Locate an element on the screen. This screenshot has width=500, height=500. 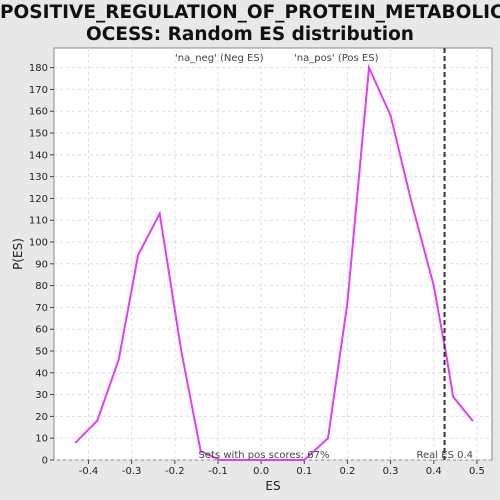
y-tick-label: 140 is located at coordinates (38, 155).